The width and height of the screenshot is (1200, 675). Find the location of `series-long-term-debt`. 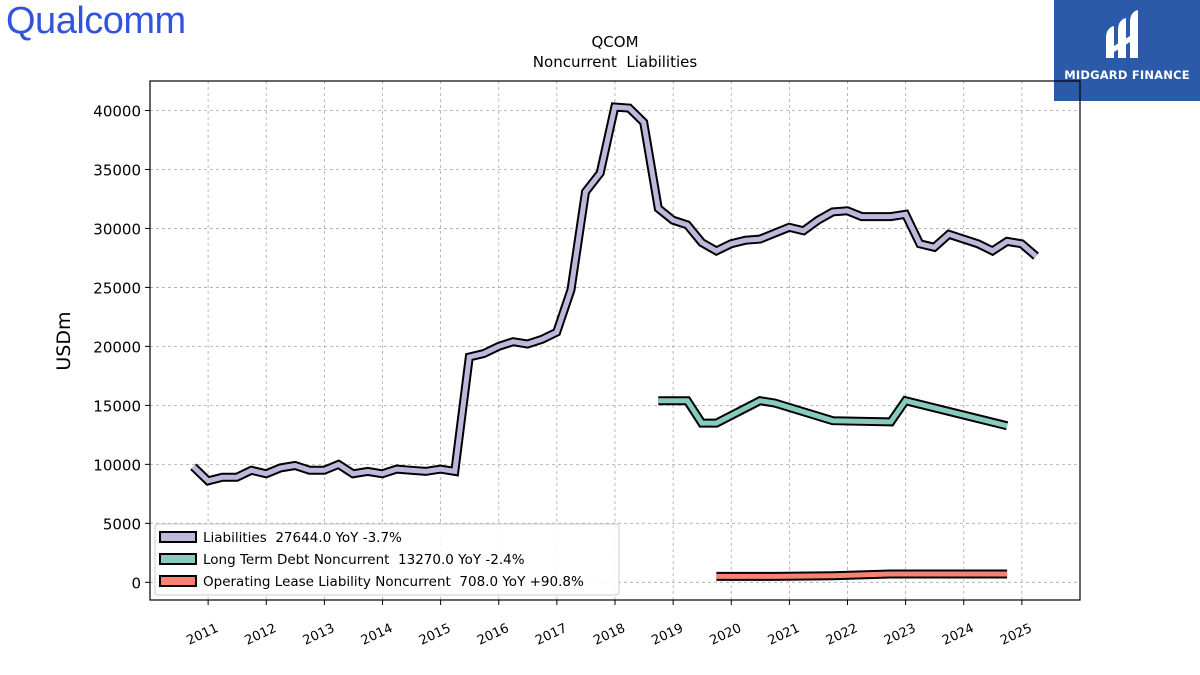

series-long-term-debt is located at coordinates (833, 413).